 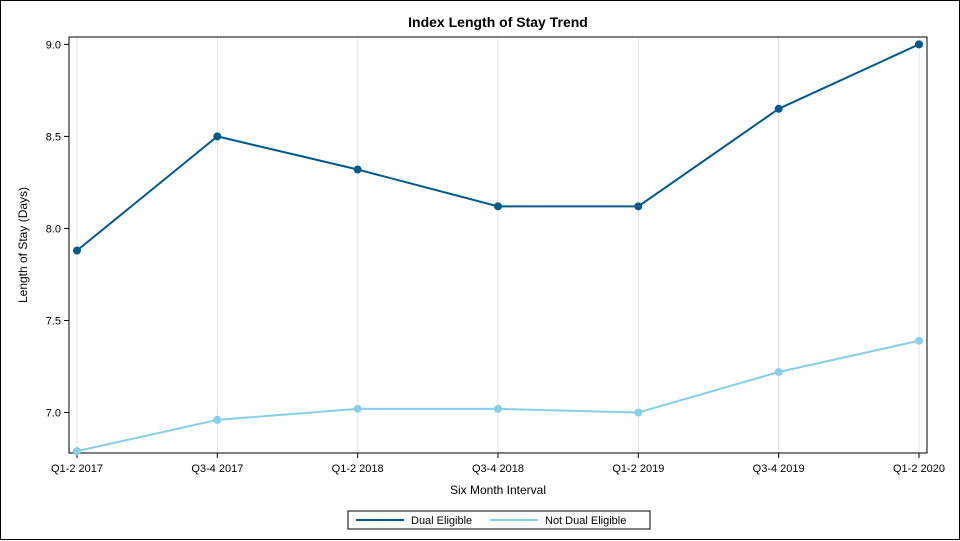 What do you see at coordinates (498, 22) in the screenshot?
I see `chart-title: Index Length of Stay Trend` at bounding box center [498, 22].